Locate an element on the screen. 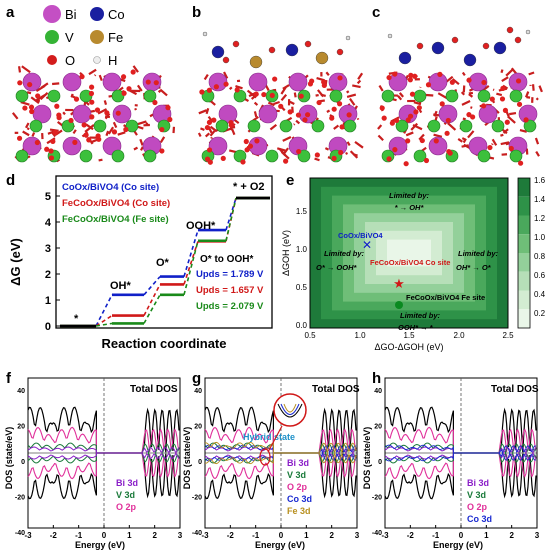  ytick-4: 4 is located at coordinates (48, 223).